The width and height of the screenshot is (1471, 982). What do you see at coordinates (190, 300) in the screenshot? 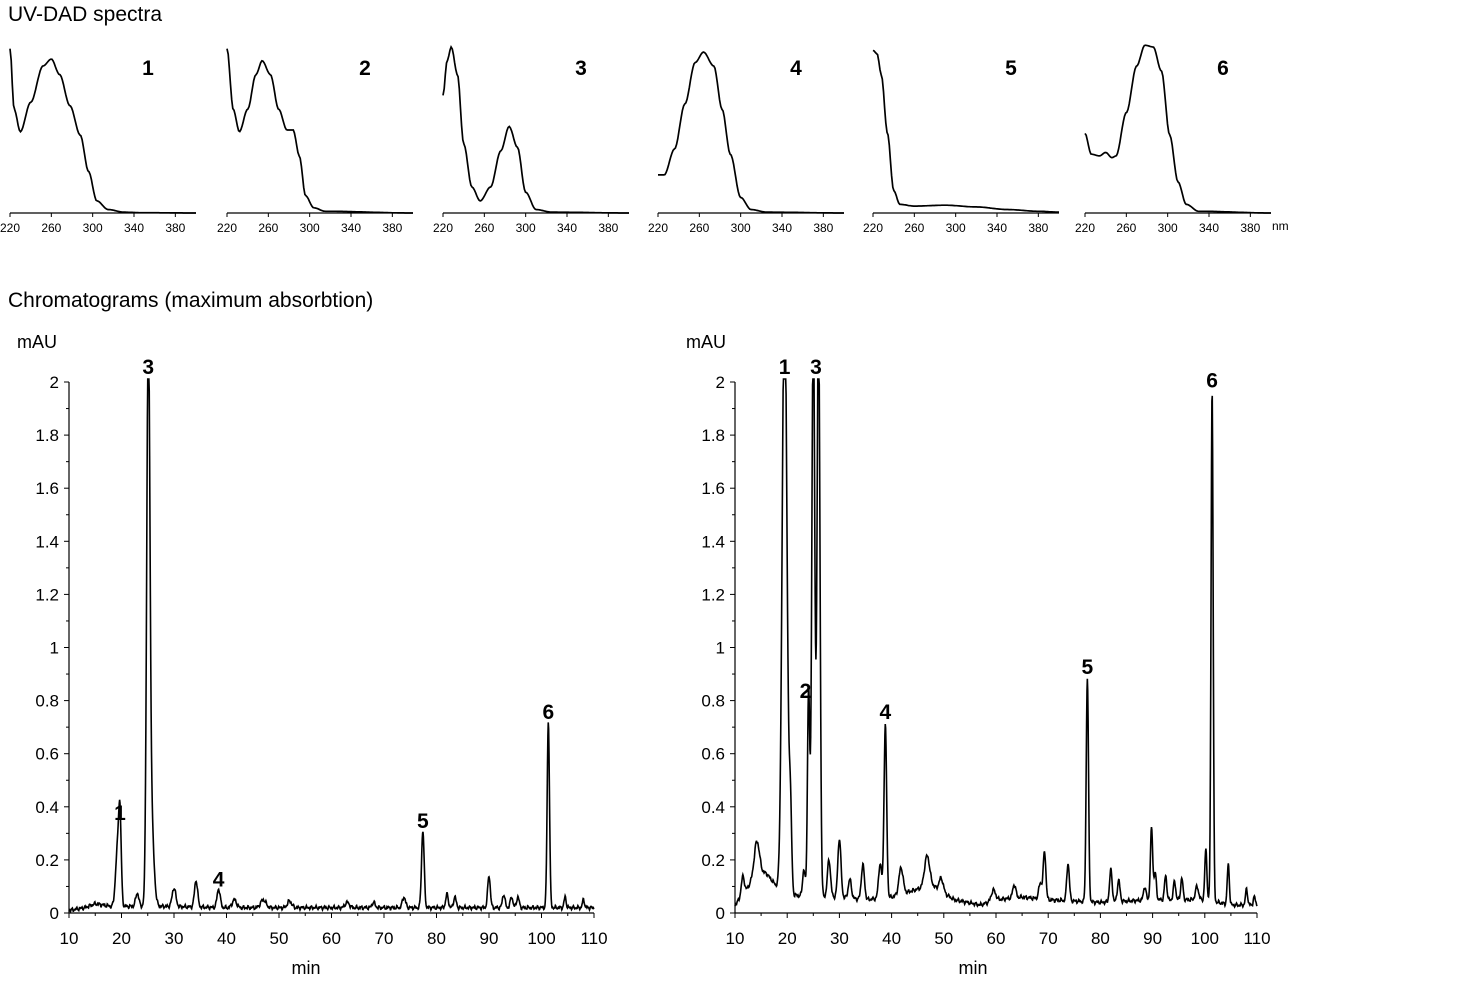
I see `chromatograms-section-title: Chromatograms (maximum absorbtion)` at bounding box center [190, 300].